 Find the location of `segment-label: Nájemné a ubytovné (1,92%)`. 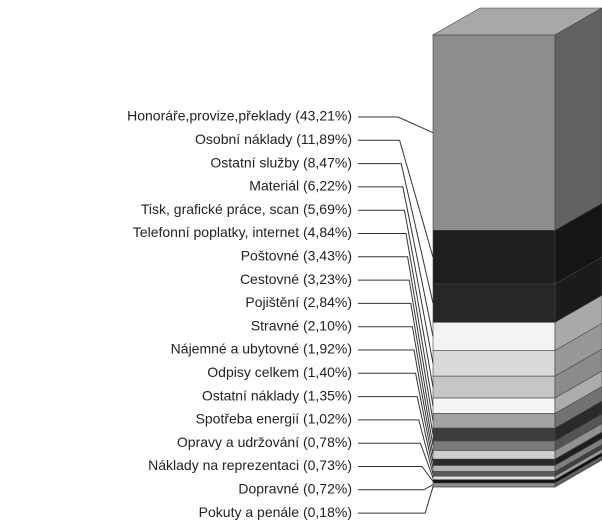

segment-label: Nájemné a ubytovné (1,92%) is located at coordinates (261, 349).